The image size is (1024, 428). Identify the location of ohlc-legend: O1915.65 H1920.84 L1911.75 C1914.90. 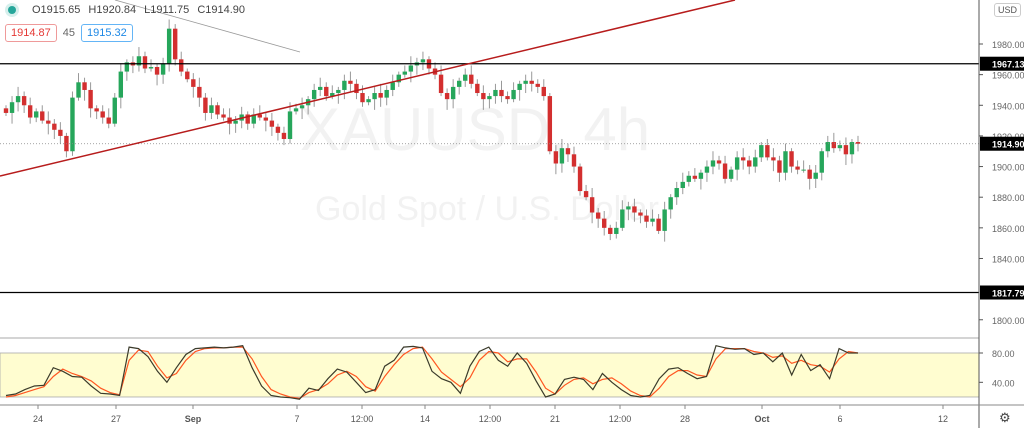
(129, 10).